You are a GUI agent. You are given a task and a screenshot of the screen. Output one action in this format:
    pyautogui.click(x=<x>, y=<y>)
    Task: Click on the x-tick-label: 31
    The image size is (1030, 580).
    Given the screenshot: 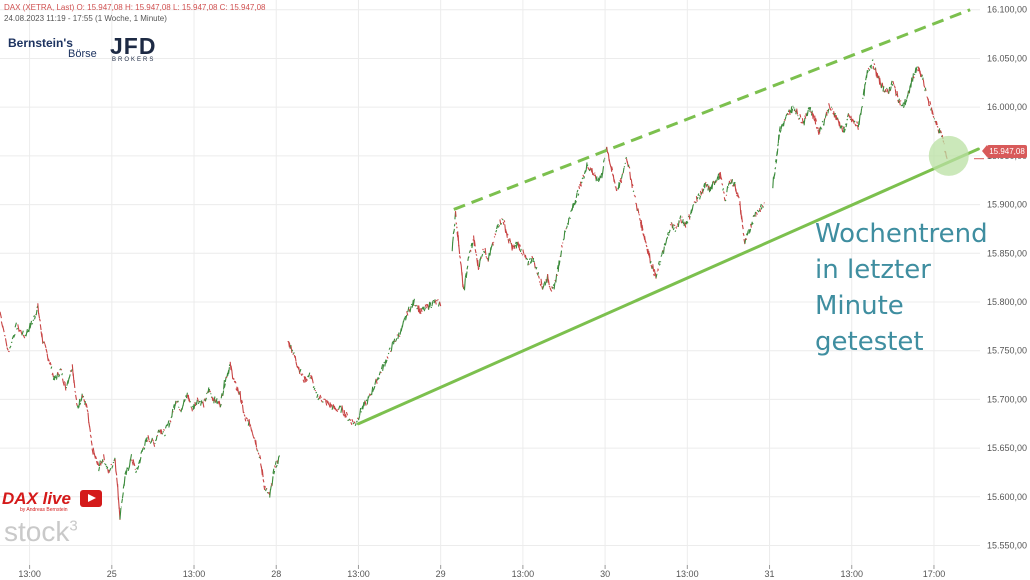 What is the action you would take?
    pyautogui.click(x=770, y=574)
    